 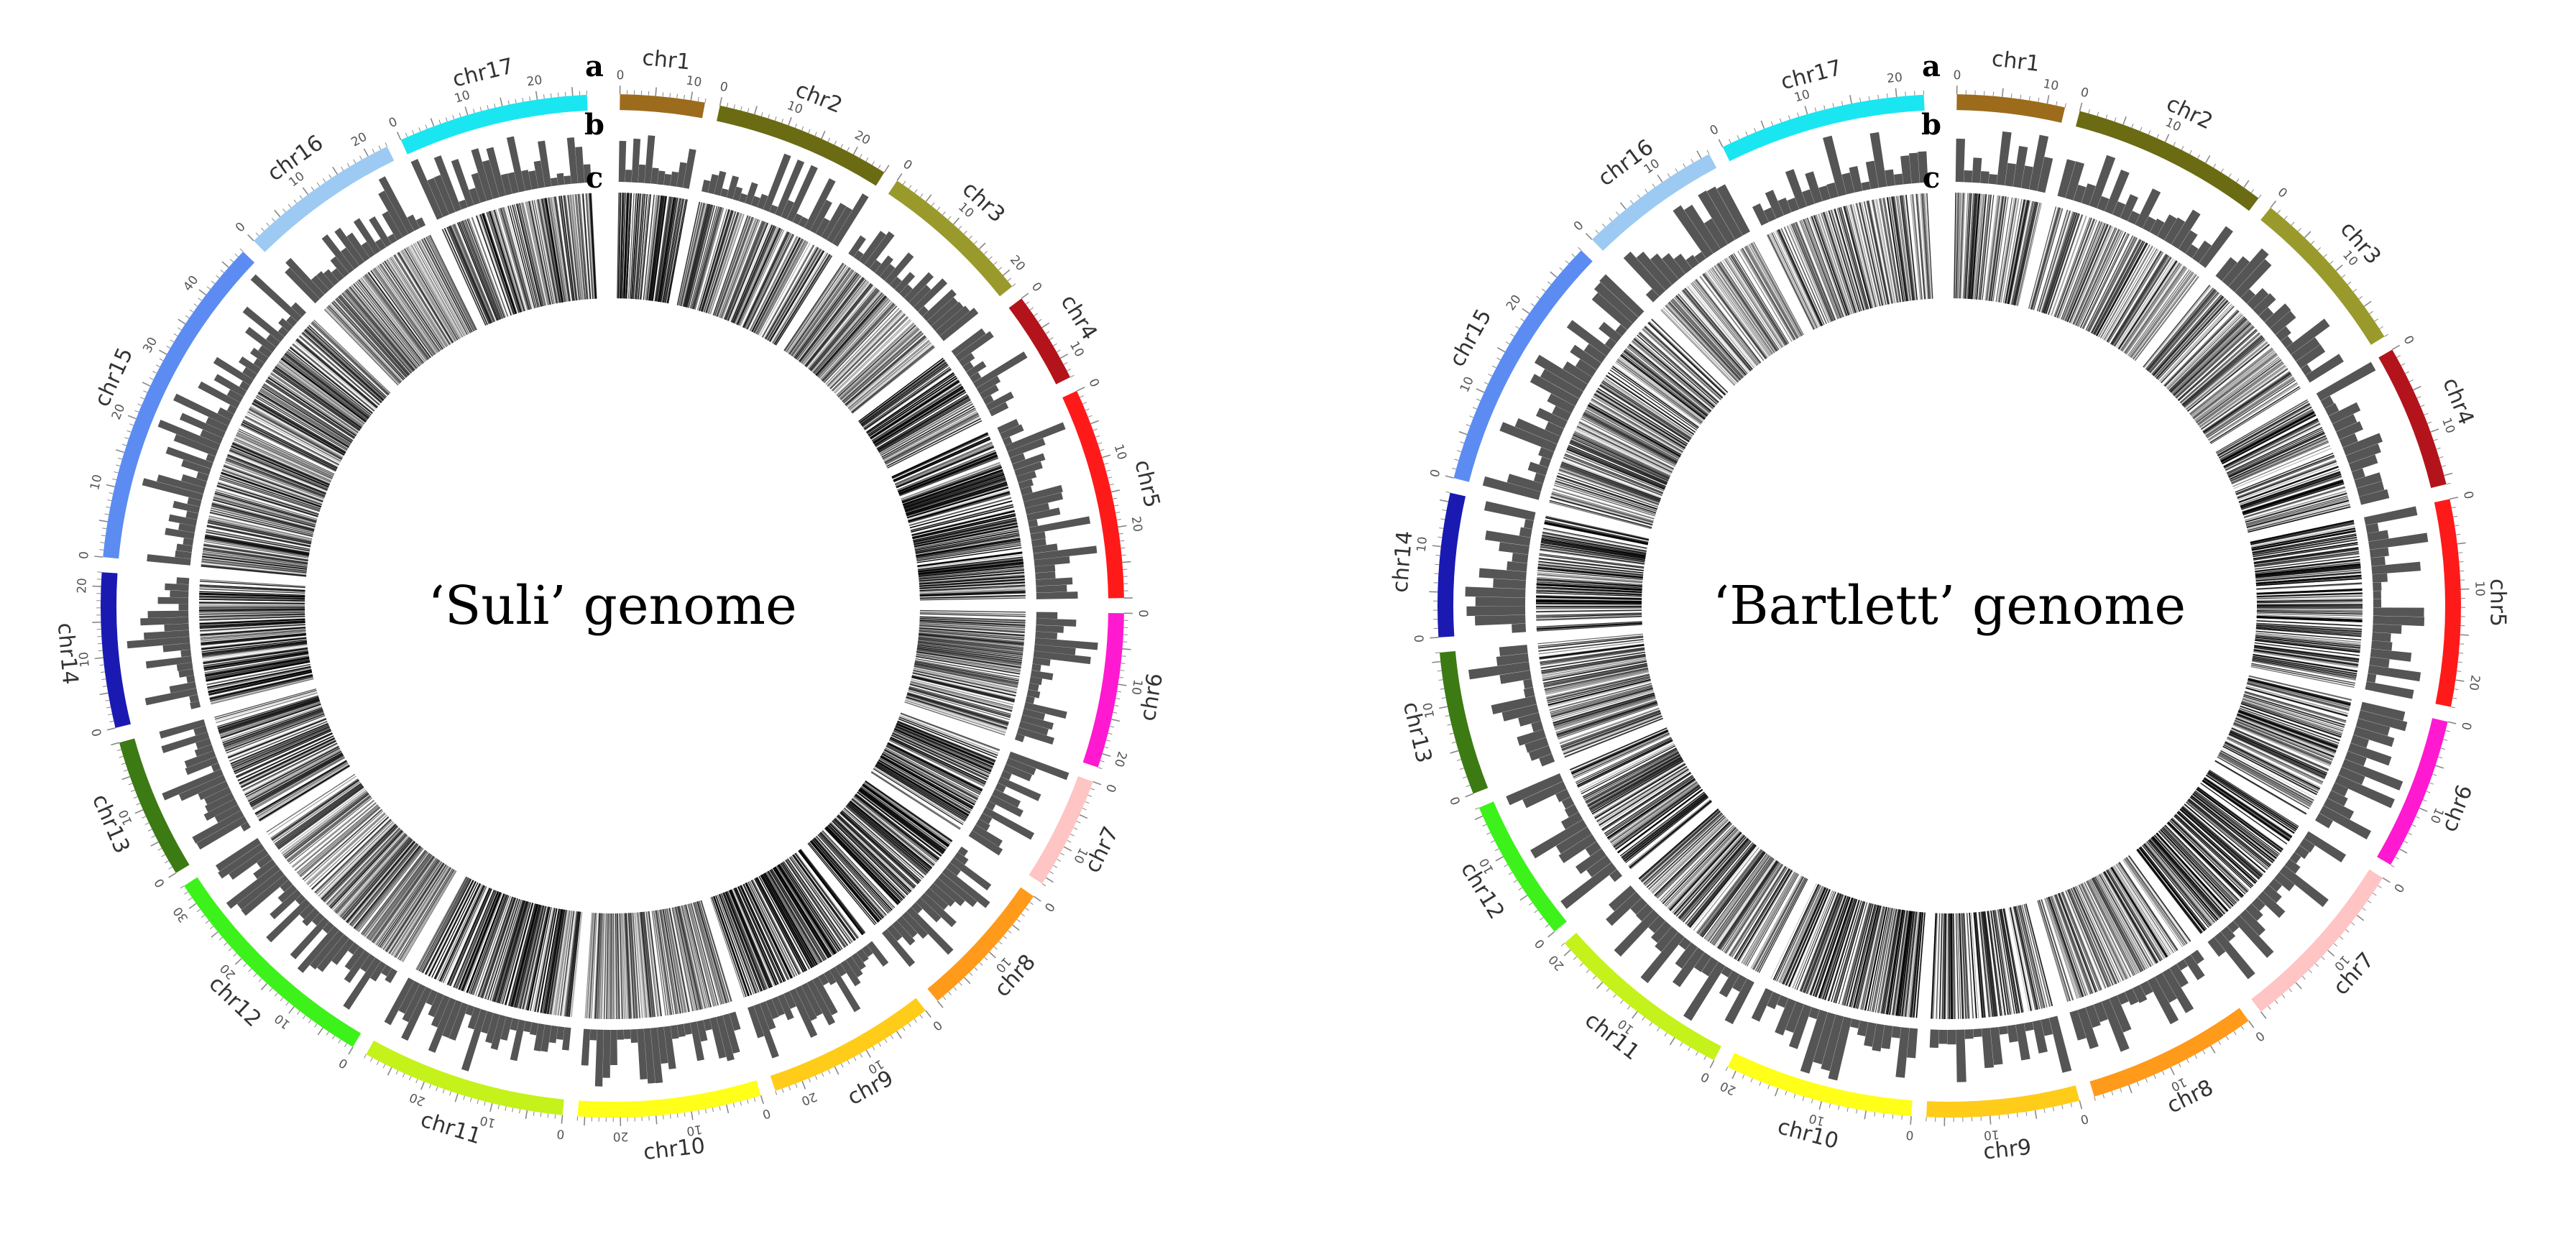 What do you see at coordinates (180, 915) in the screenshot?
I see `tick-label: 30` at bounding box center [180, 915].